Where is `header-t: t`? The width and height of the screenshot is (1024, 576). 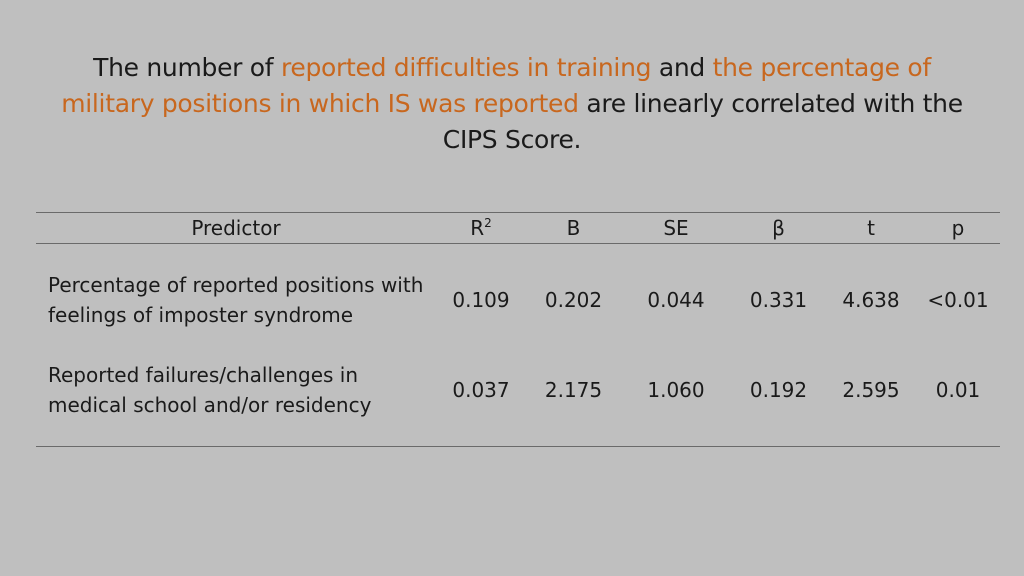 header-t: t is located at coordinates (871, 228).